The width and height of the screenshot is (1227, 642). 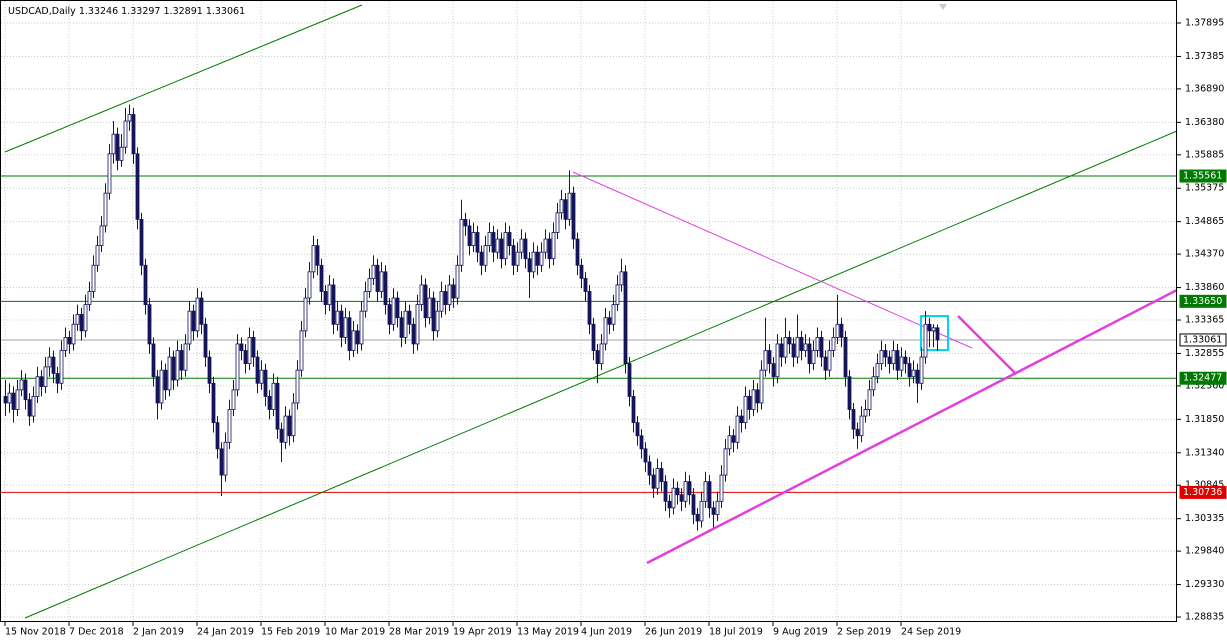 What do you see at coordinates (1204, 254) in the screenshot?
I see `y-tick-label: 1.34370` at bounding box center [1204, 254].